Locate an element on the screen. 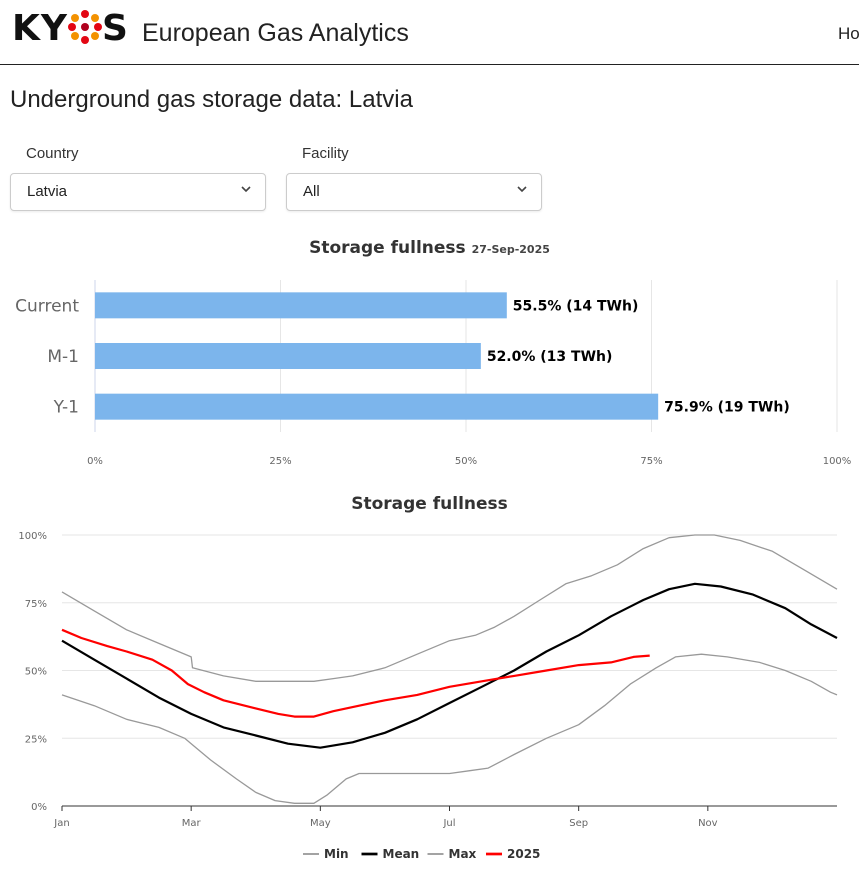 Image resolution: width=859 pixels, height=870 pixels. nav-home-link: Ho is located at coordinates (848, 33).